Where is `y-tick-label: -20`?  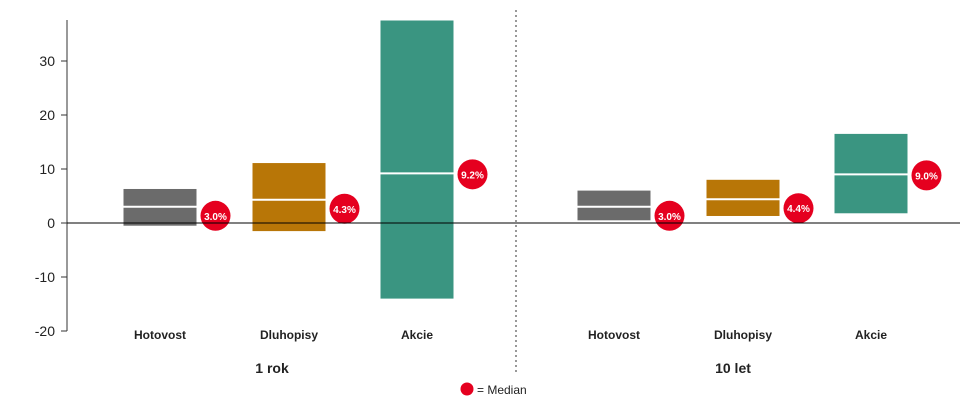
y-tick-label: -20 is located at coordinates (45, 331).